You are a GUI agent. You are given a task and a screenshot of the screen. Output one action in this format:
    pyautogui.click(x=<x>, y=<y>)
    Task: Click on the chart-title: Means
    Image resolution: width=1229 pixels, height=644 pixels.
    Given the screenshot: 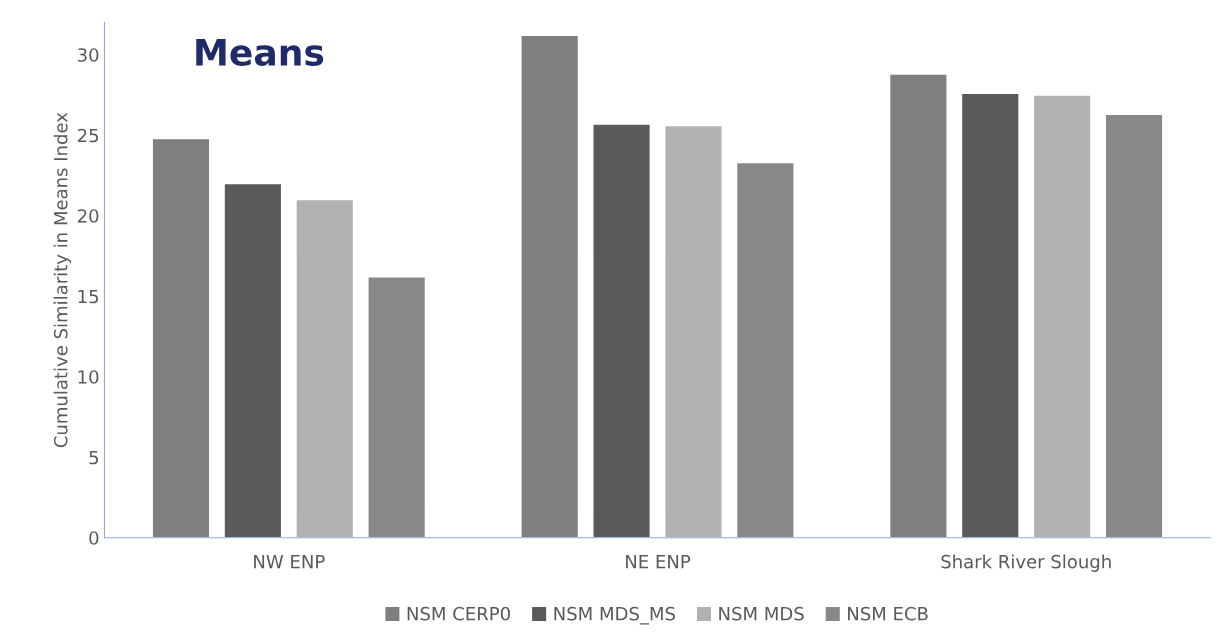 What is the action you would take?
    pyautogui.click(x=260, y=52)
    